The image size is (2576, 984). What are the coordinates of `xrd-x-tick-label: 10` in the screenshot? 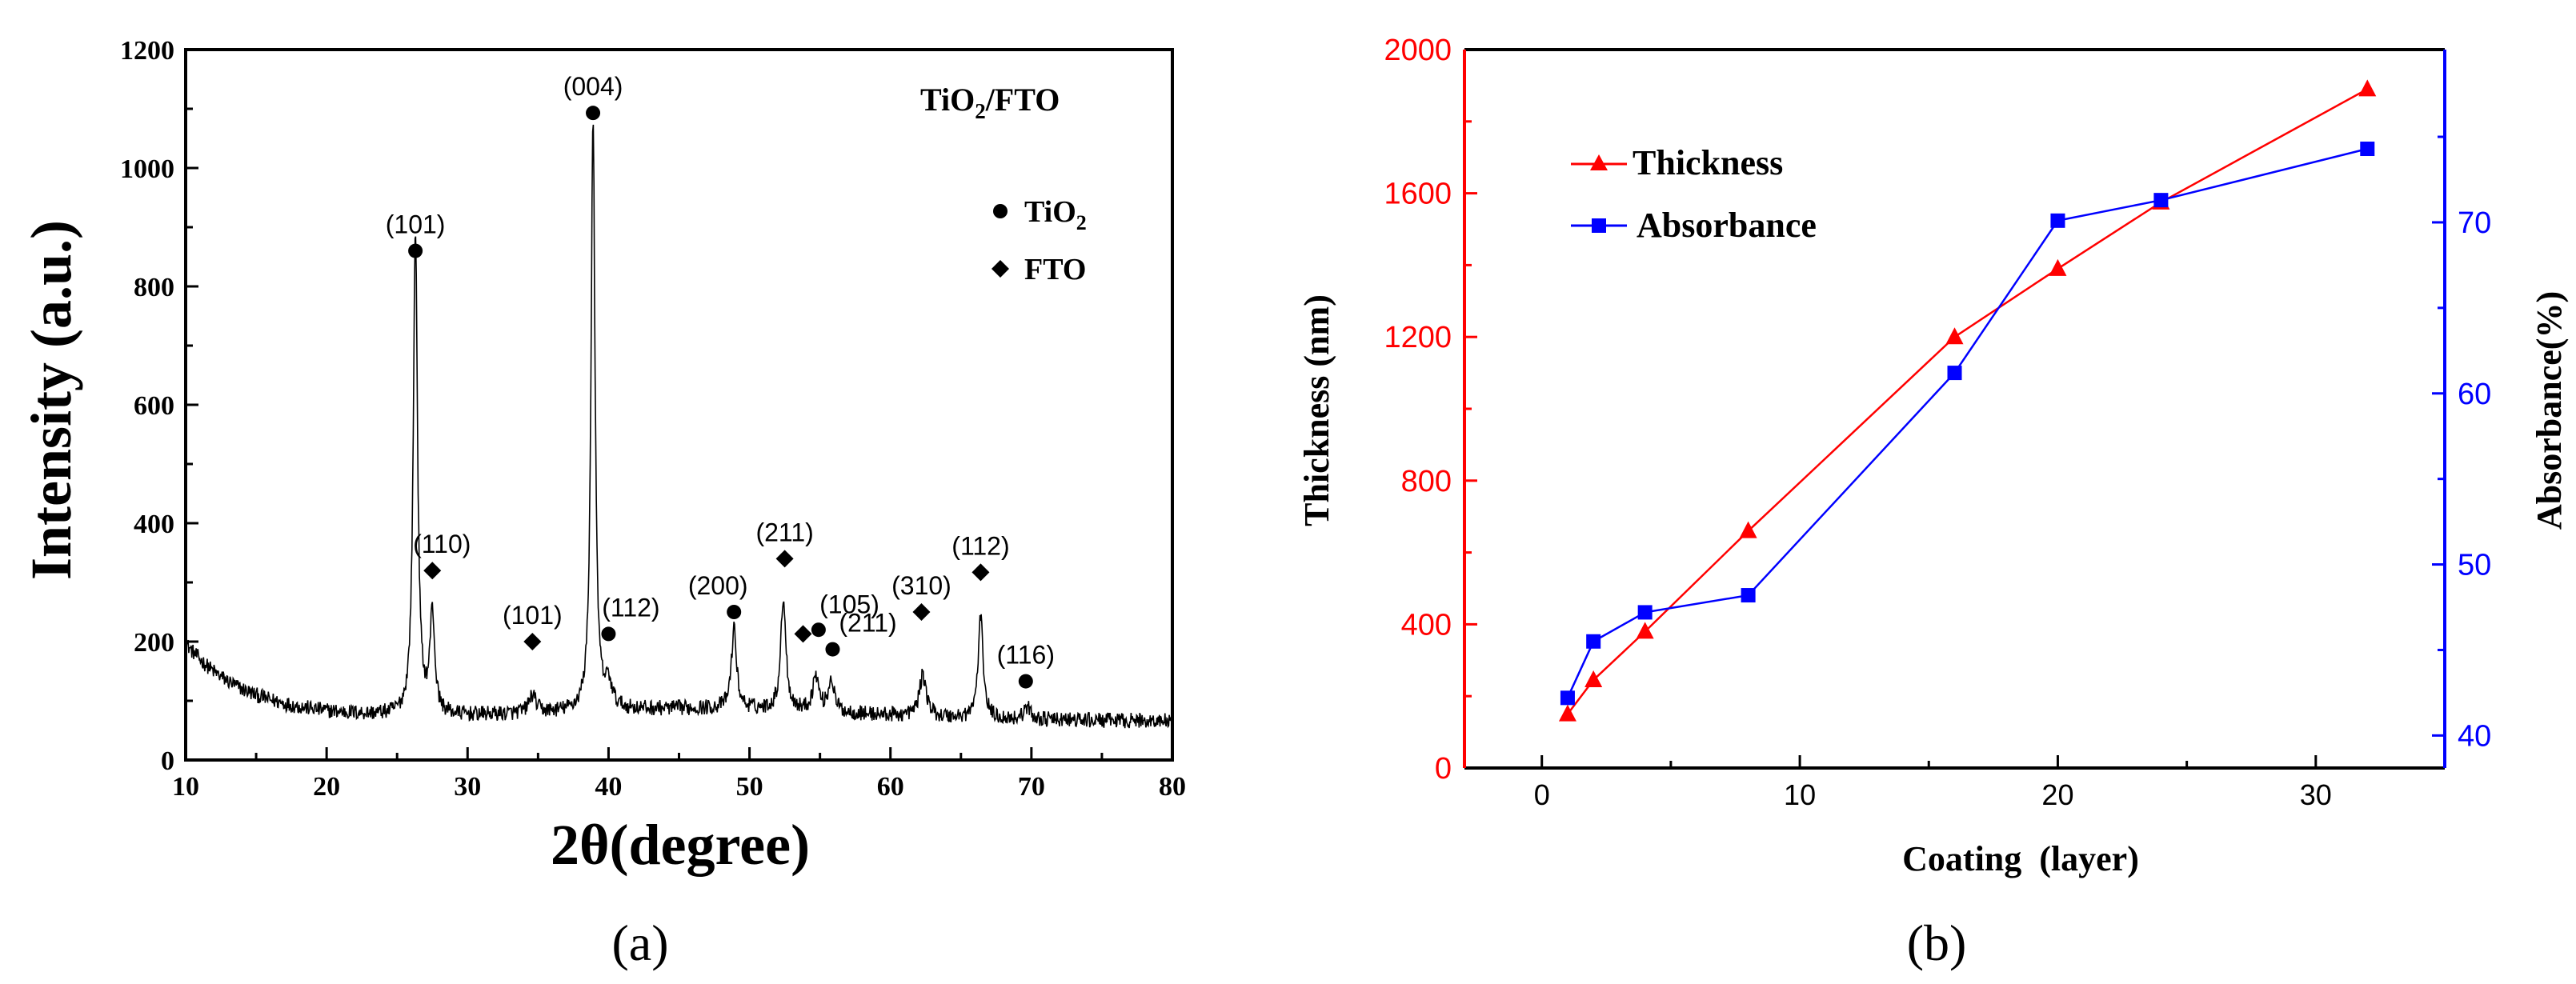 It's located at (185, 787).